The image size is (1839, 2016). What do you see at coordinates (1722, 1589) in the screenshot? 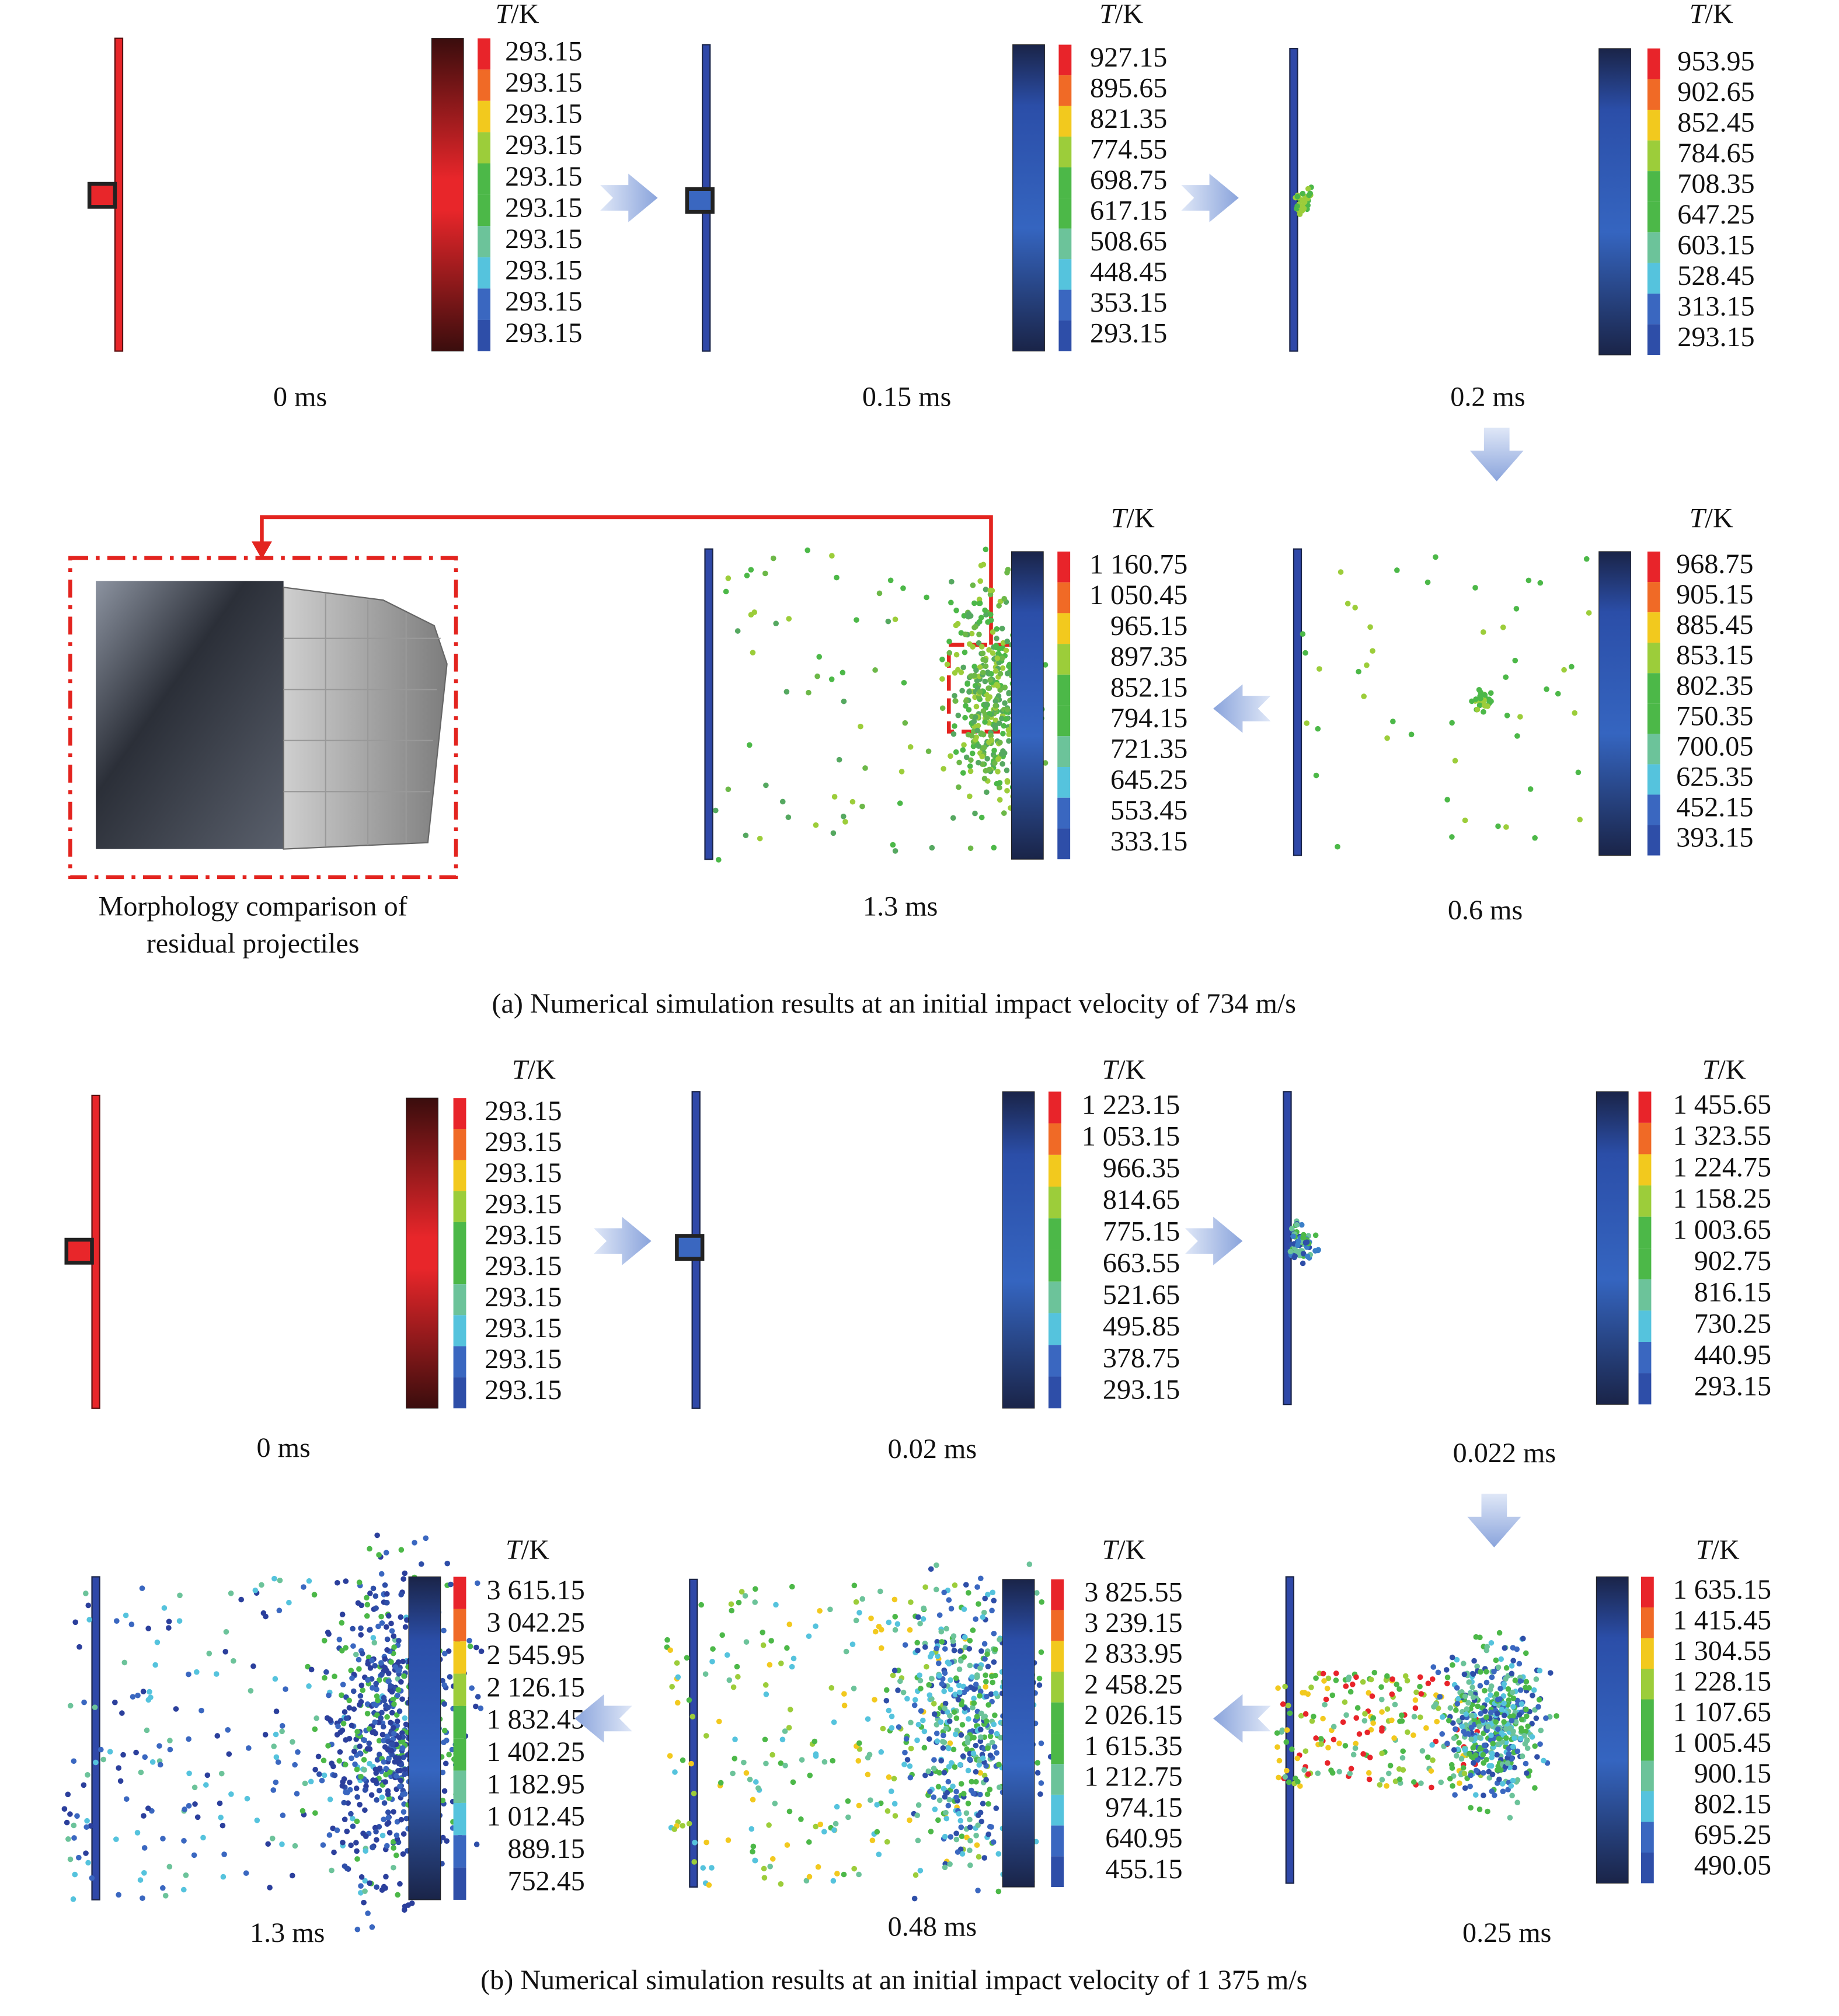
I see `legend-label: 1 635.15` at bounding box center [1722, 1589].